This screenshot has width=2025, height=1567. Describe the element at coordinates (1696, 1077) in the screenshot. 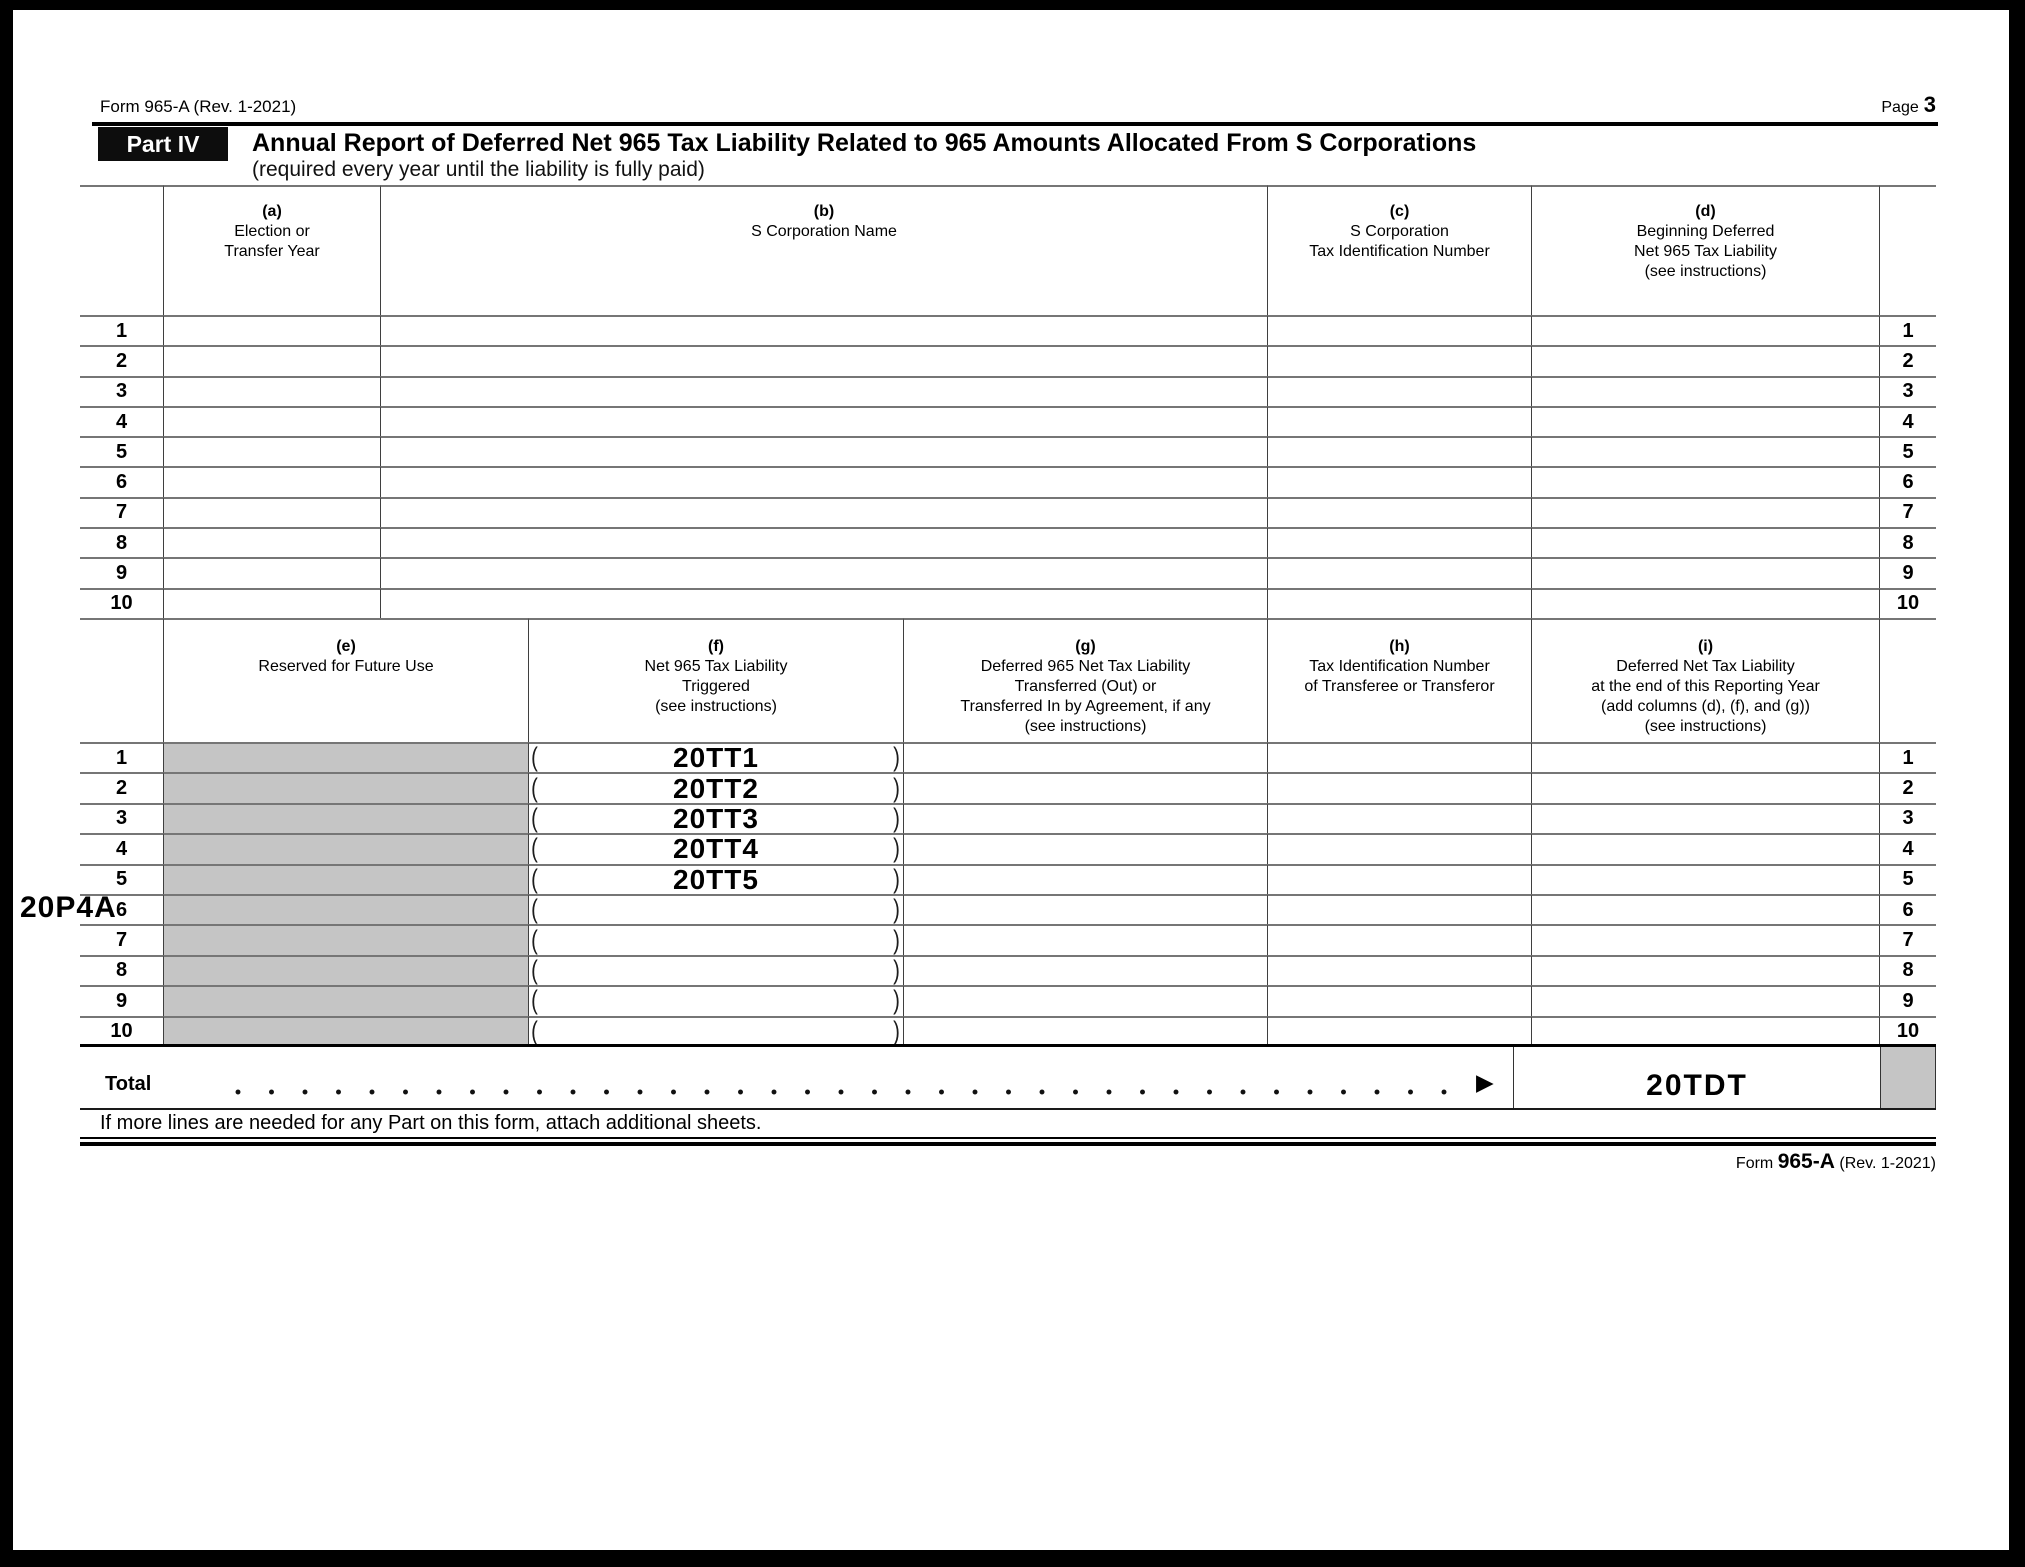

I see `total-deferred-liability-field: 20TDT` at that location.